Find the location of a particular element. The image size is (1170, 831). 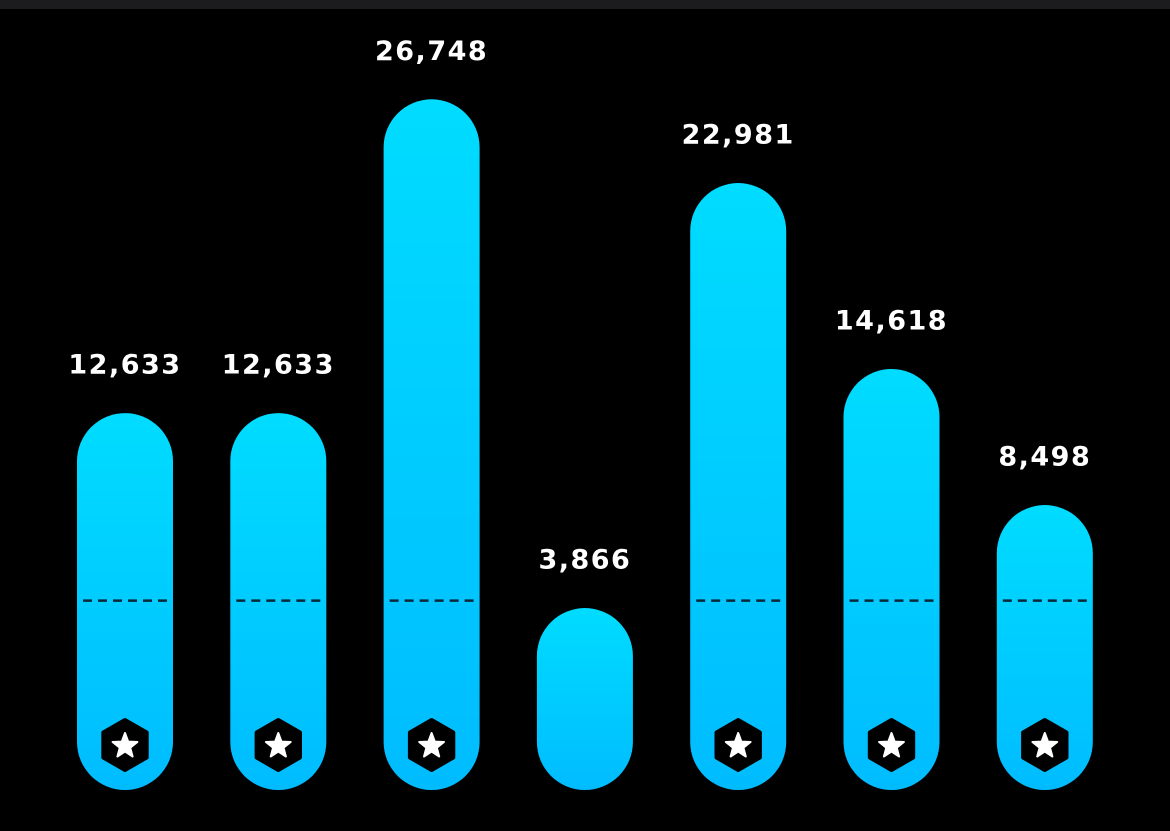

value-label: 22,981 is located at coordinates (738, 135).